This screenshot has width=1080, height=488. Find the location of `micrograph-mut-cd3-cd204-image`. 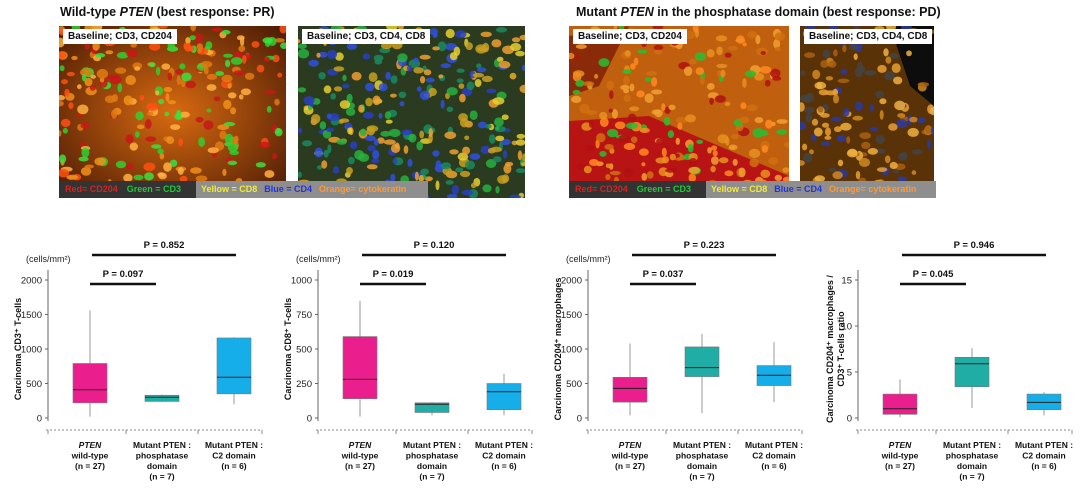

micrograph-mut-cd3-cd204-image is located at coordinates (679, 112).